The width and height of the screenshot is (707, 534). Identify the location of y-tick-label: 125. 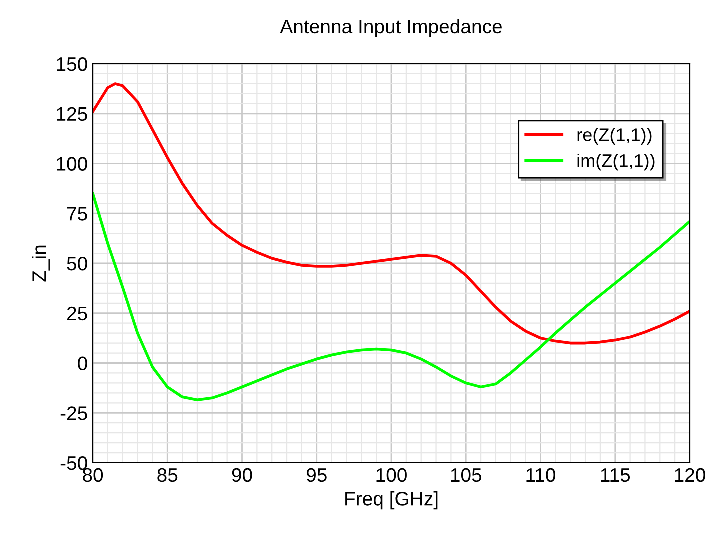
(72, 114).